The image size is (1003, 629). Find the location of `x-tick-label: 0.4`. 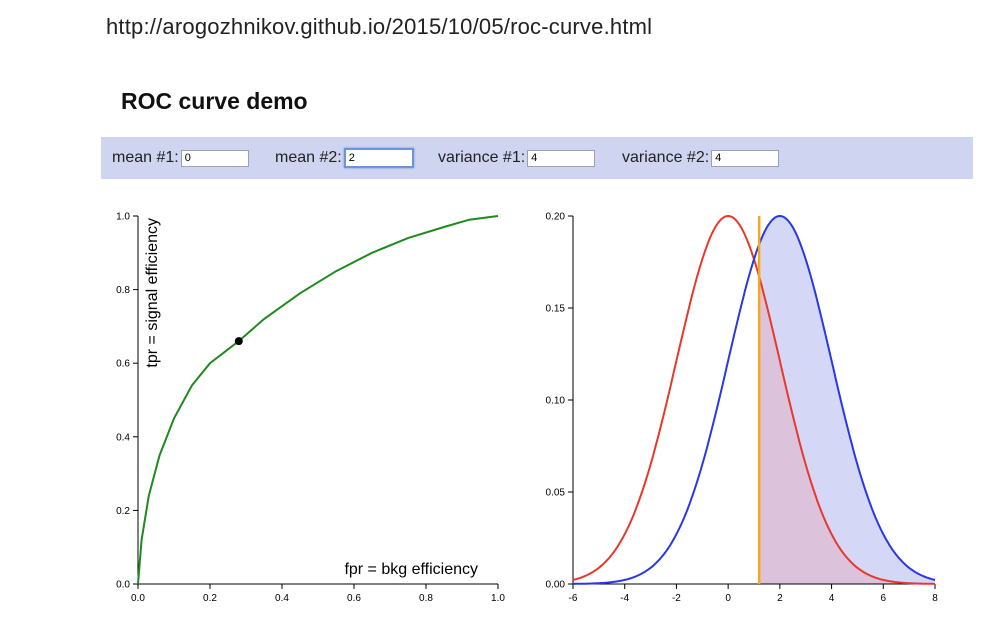

x-tick-label: 0.4 is located at coordinates (282, 598).